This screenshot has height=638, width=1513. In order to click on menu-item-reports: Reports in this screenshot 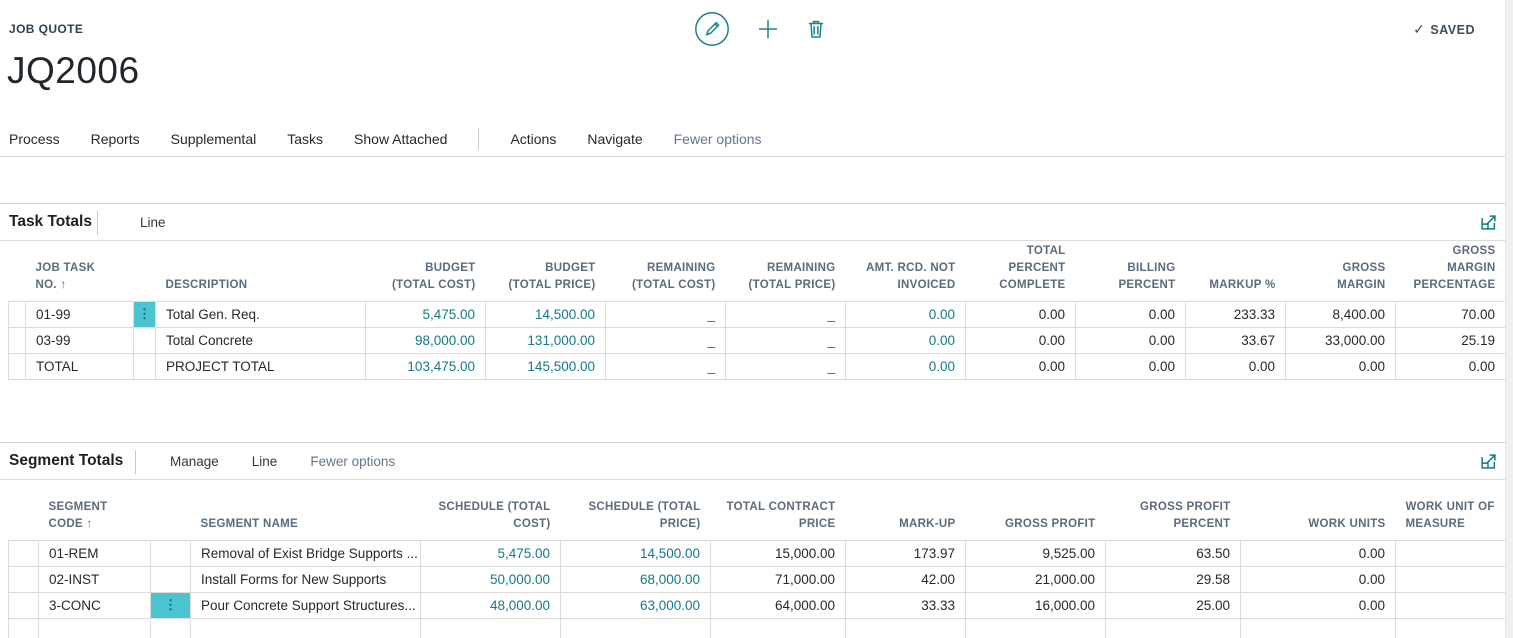, I will do `click(115, 139)`.